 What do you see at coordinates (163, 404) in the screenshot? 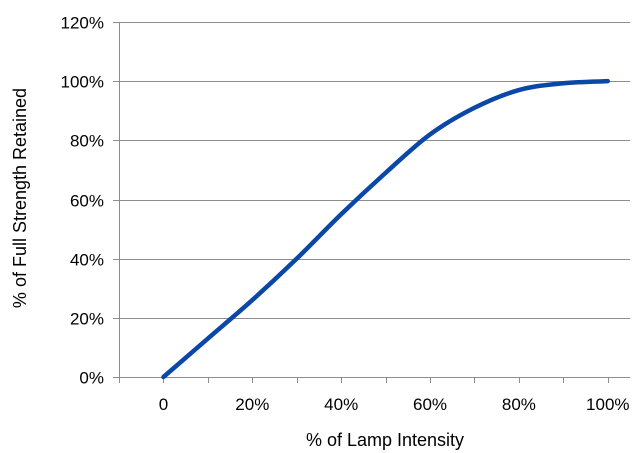
I see `x-tick-label: 0` at bounding box center [163, 404].